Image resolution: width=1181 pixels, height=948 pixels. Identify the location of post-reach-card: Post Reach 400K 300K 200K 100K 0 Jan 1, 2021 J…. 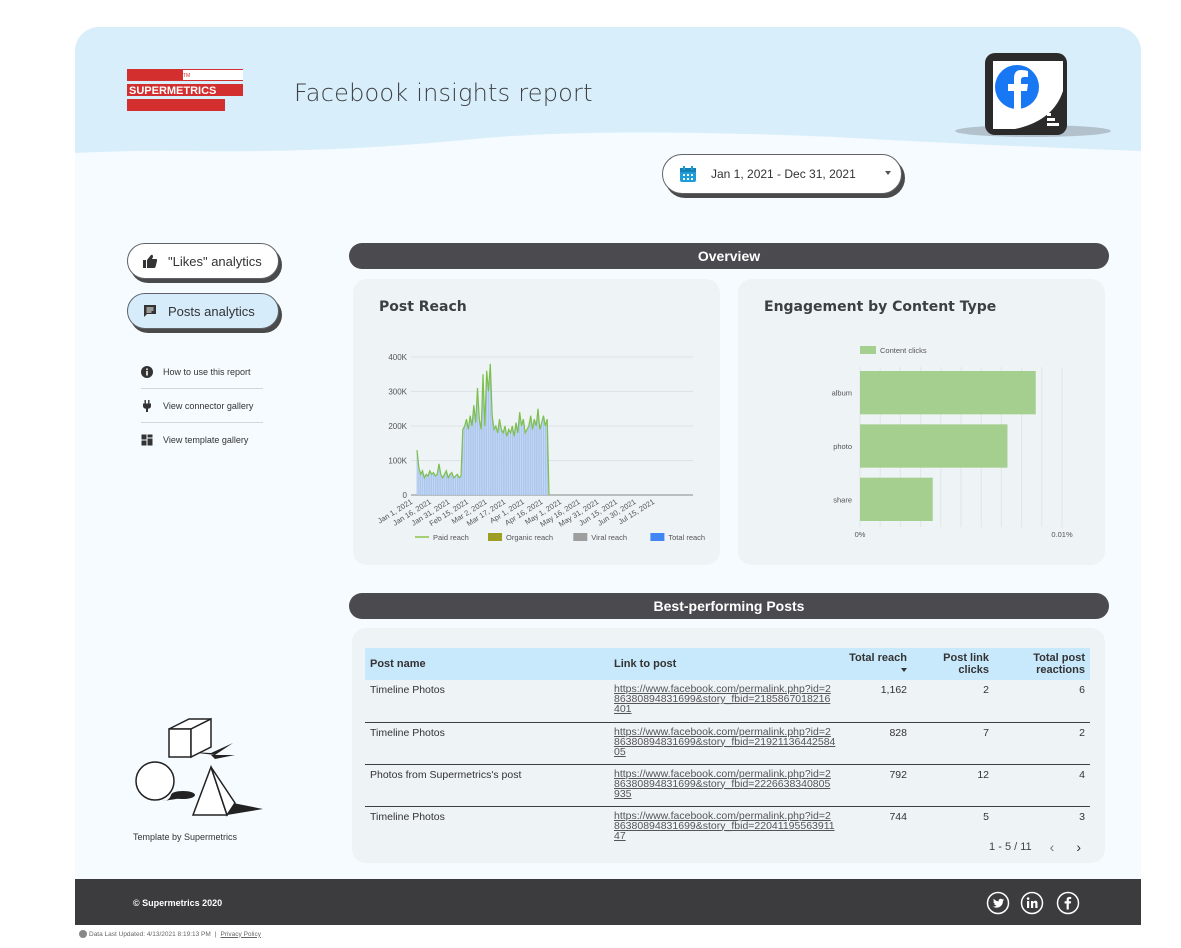
(536, 422).